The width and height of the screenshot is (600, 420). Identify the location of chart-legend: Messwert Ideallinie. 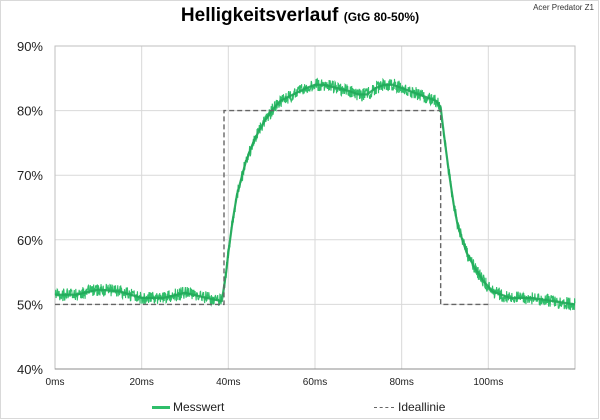
(300, 410).